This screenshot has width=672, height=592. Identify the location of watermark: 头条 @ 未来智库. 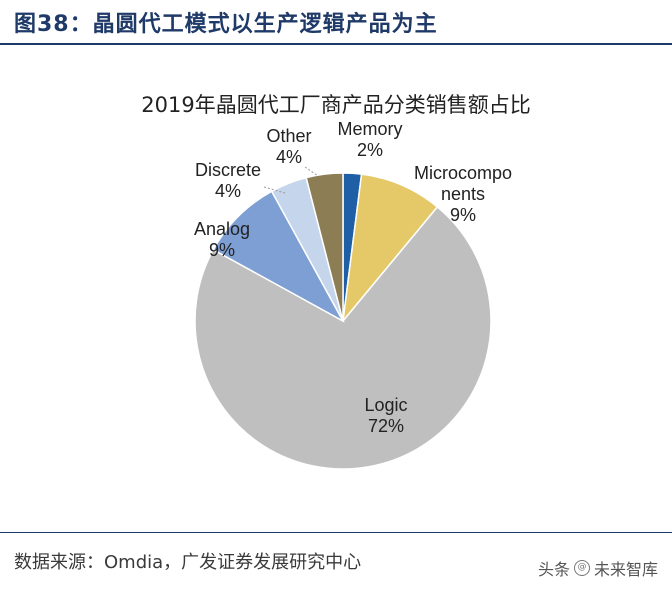
(598, 568).